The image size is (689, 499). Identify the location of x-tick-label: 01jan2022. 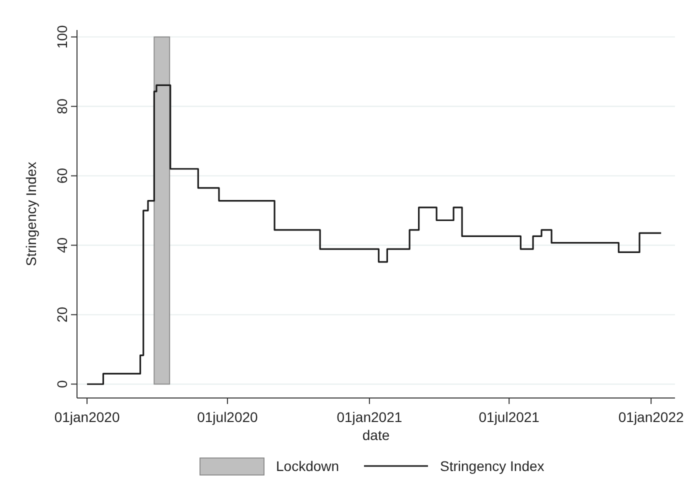
(651, 417).